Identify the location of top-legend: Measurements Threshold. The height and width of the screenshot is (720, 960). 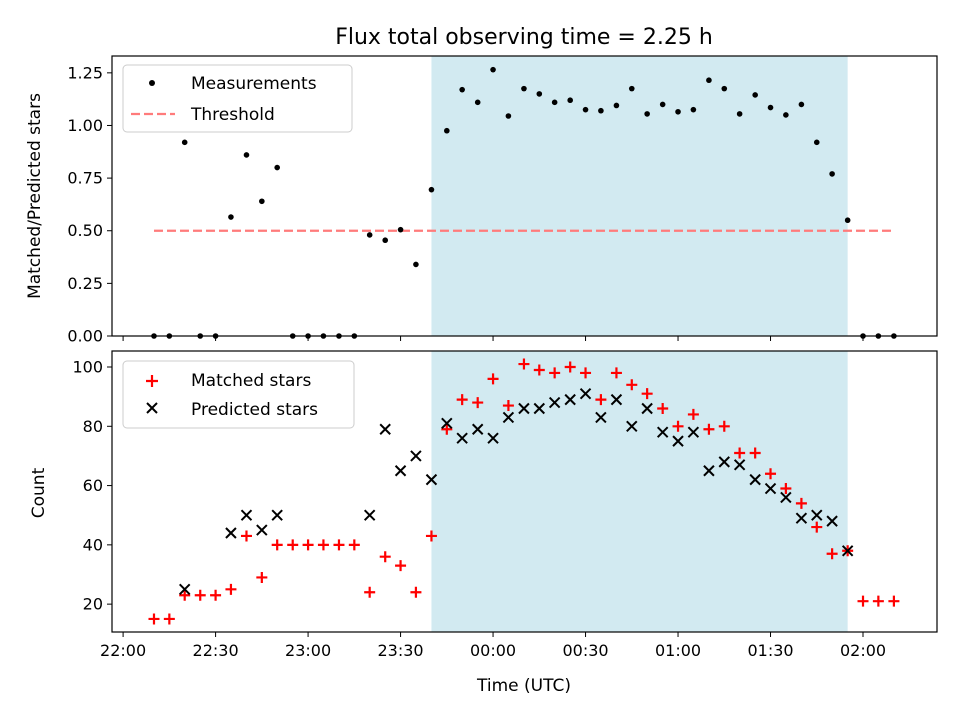
(237, 98).